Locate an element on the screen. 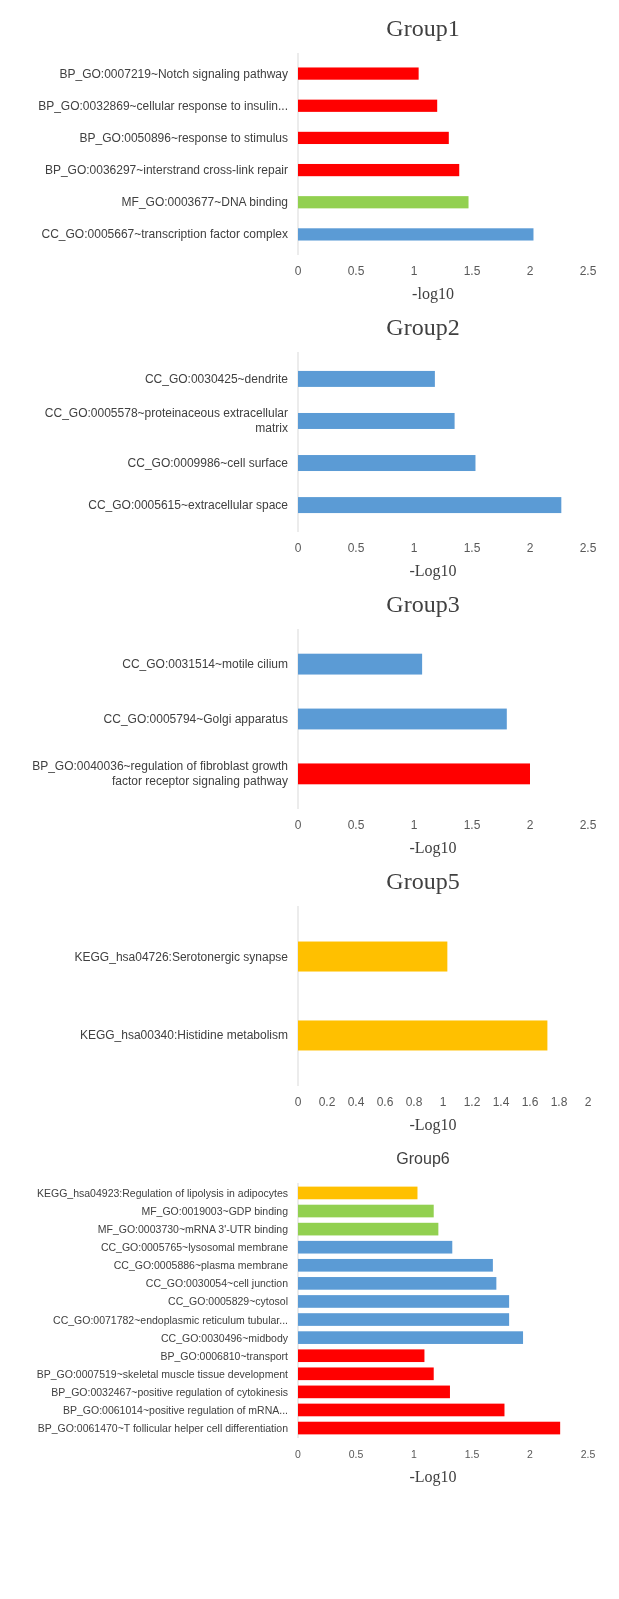 The height and width of the screenshot is (1599, 619). x-tick-label: 0.6 is located at coordinates (385, 1102).